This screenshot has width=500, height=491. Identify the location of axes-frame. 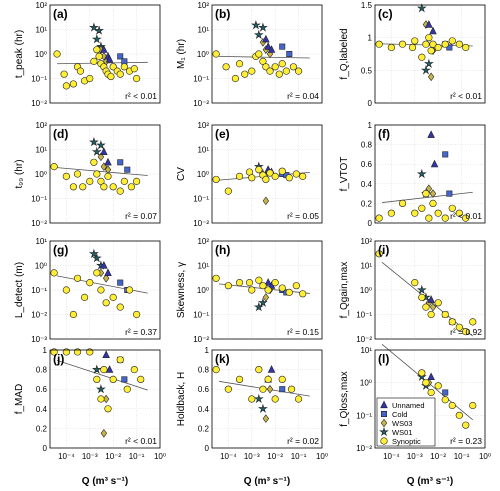
(267, 399).